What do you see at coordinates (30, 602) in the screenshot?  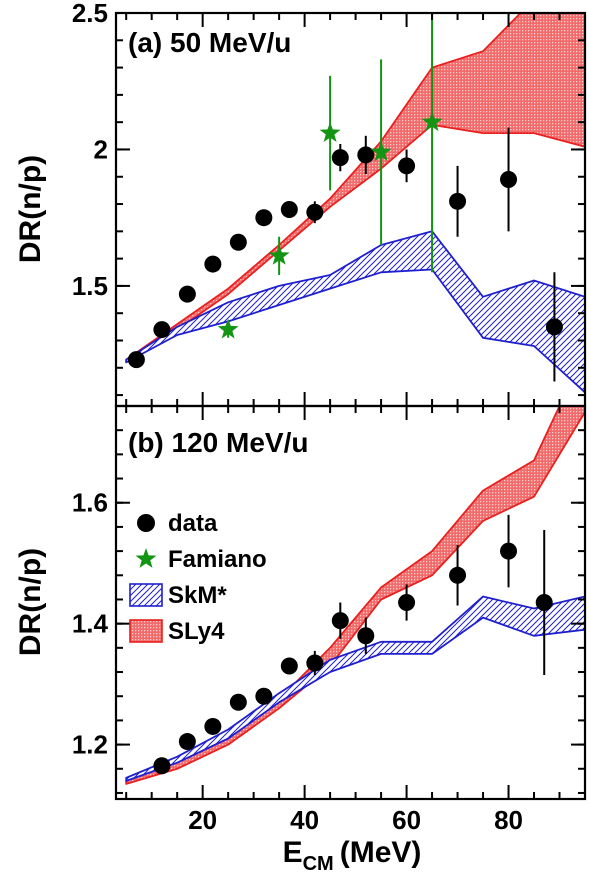 I see `panel-b-ylabel: DR(n/p)` at bounding box center [30, 602].